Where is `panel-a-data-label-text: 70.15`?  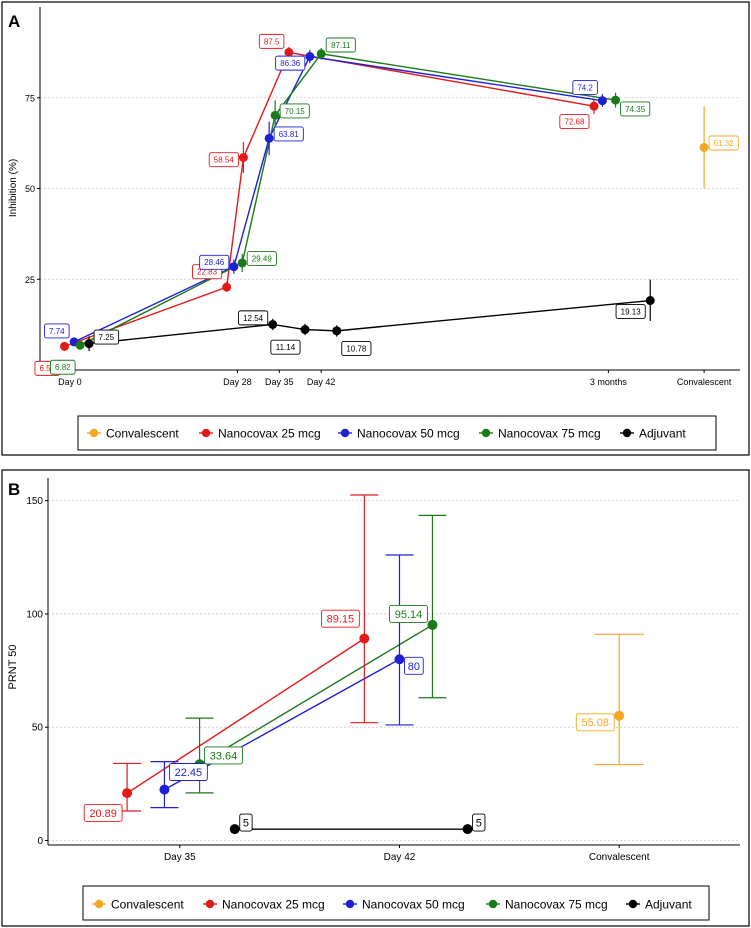
panel-a-data-label-text: 70.15 is located at coordinates (295, 111).